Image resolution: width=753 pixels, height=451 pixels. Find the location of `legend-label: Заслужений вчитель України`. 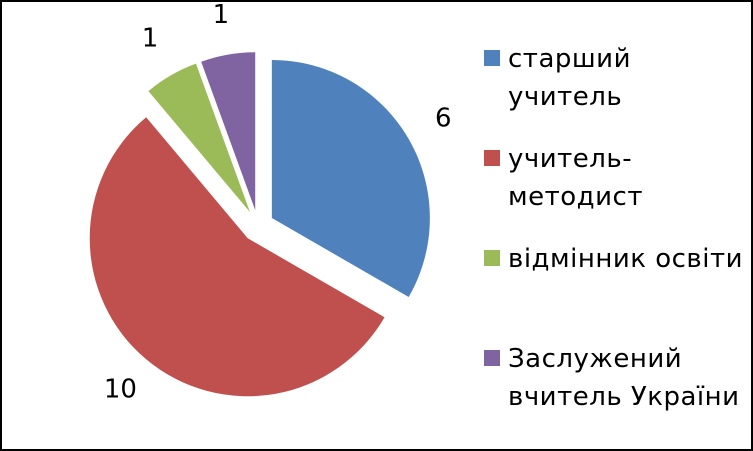

legend-label: Заслужений вчитель України is located at coordinates (624, 378).